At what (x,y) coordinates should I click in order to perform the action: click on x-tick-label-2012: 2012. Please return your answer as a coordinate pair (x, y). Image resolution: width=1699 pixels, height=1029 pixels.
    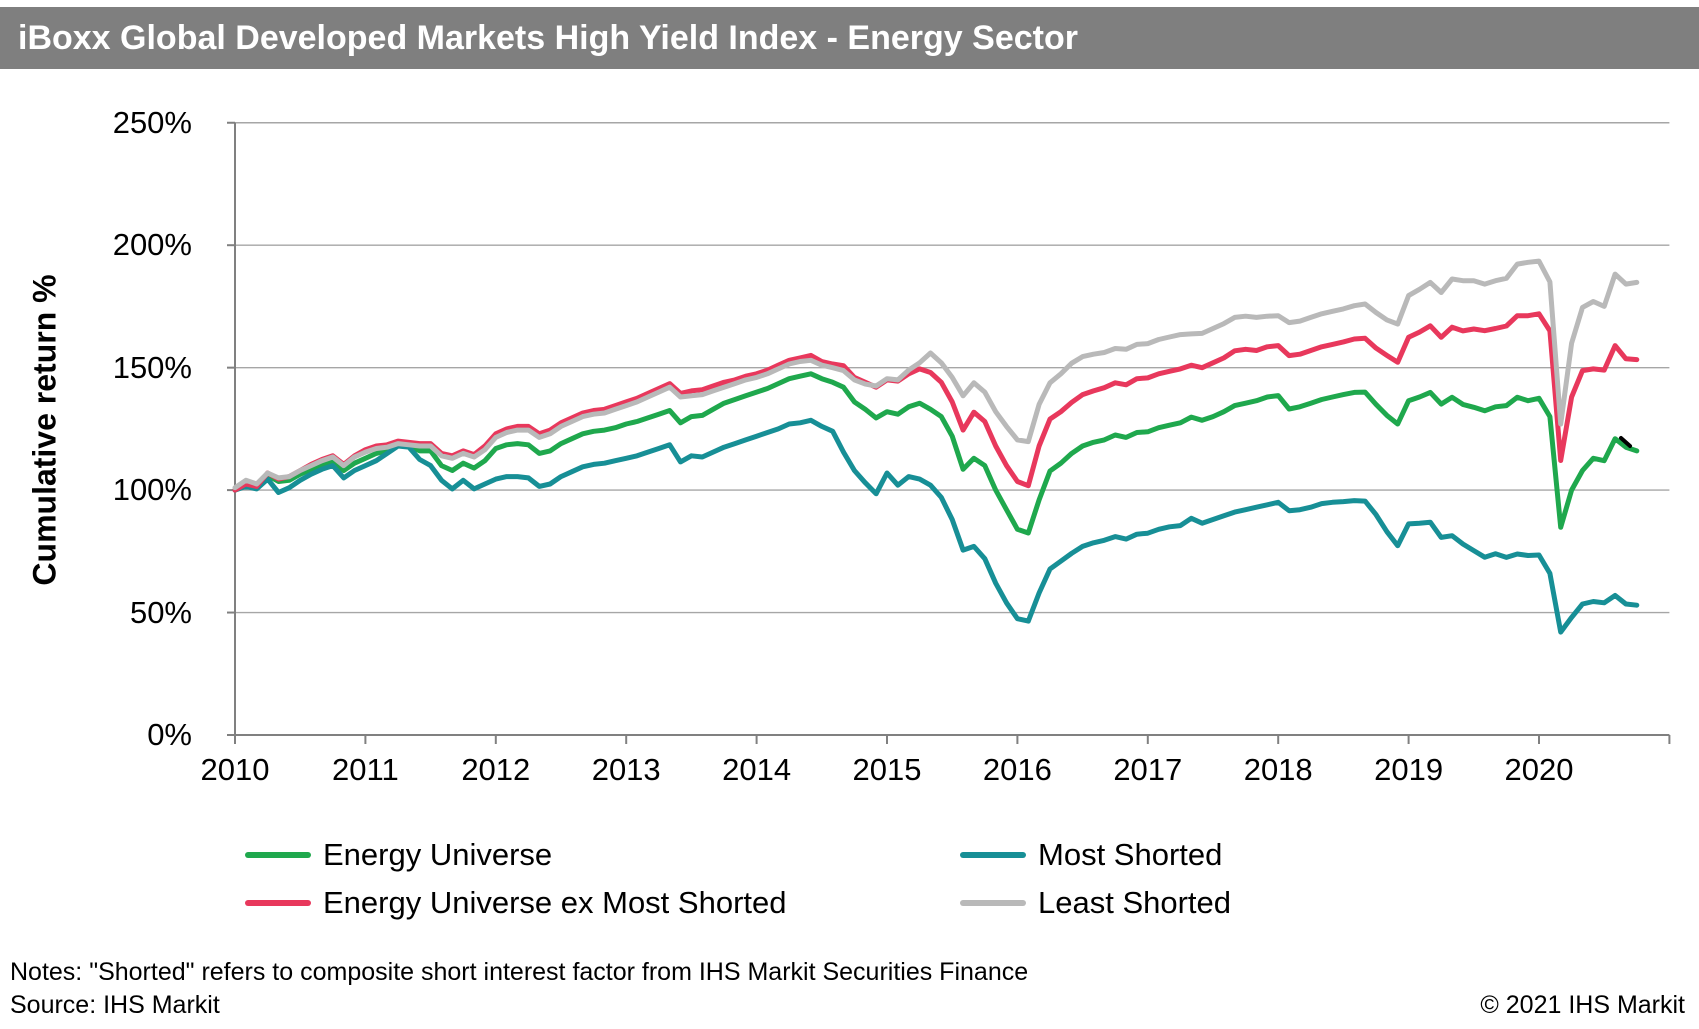
    Looking at the image, I should click on (496, 769).